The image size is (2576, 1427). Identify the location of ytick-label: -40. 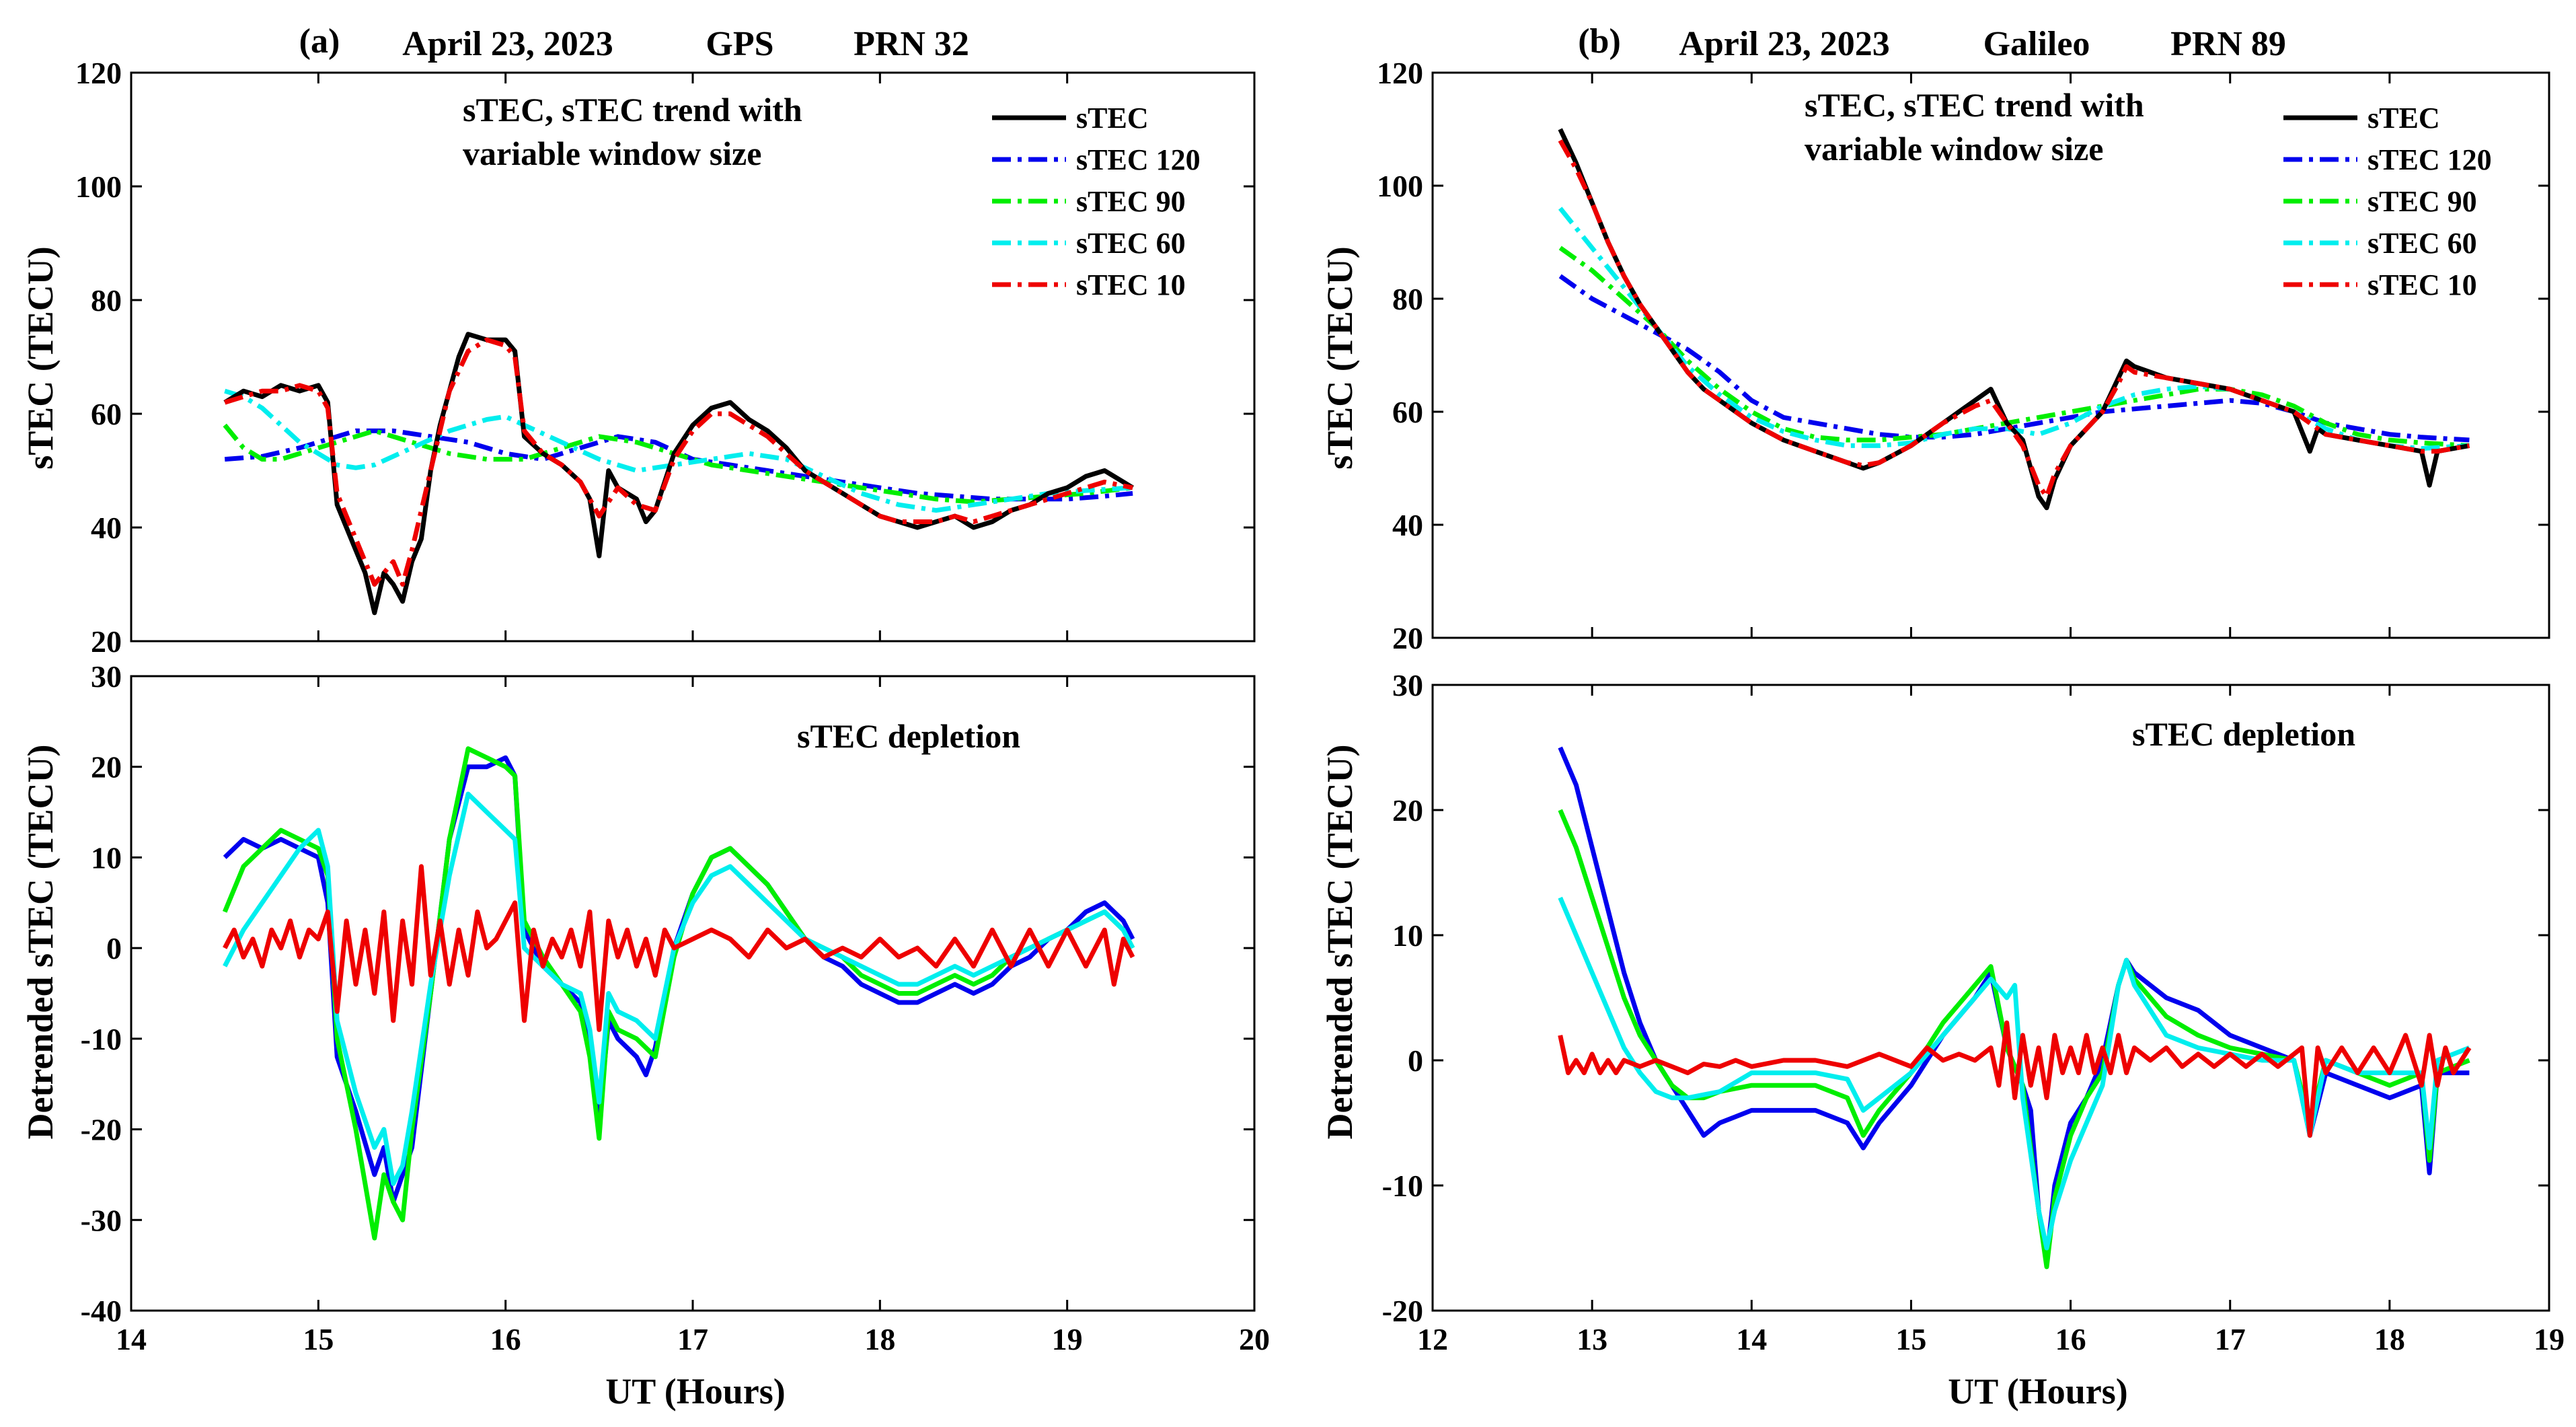
(101, 1311).